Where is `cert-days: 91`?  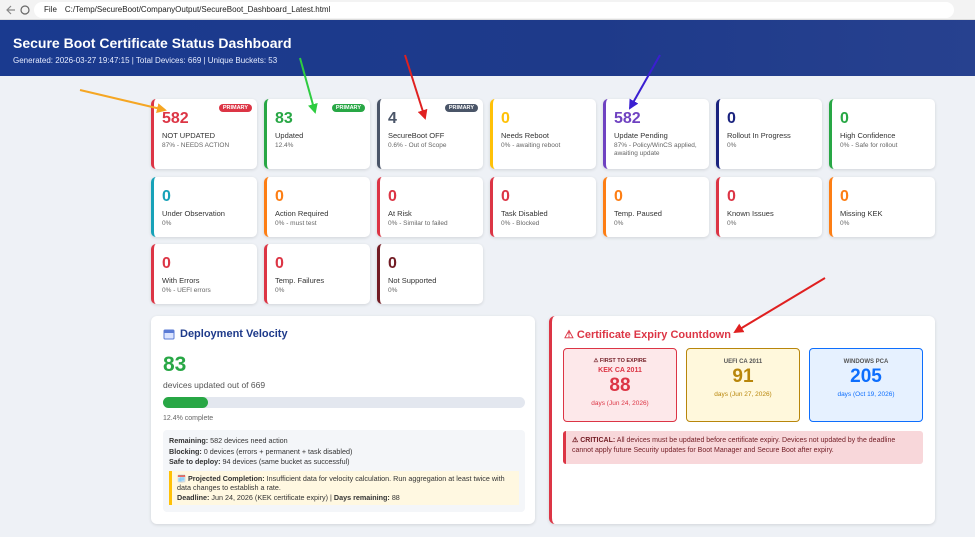 cert-days: 91 is located at coordinates (743, 376).